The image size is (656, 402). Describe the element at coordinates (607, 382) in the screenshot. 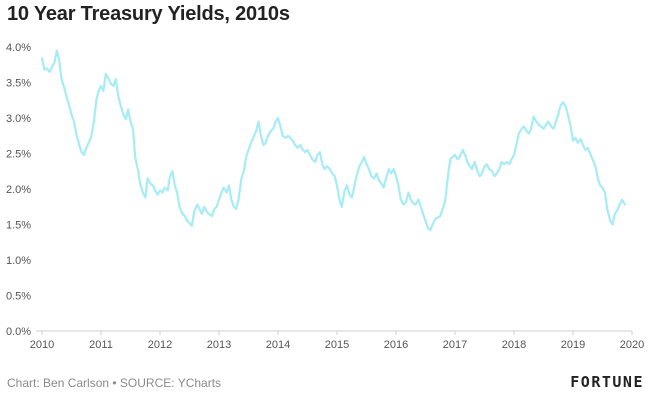

I see `fortune-logo: FORTUNE` at that location.